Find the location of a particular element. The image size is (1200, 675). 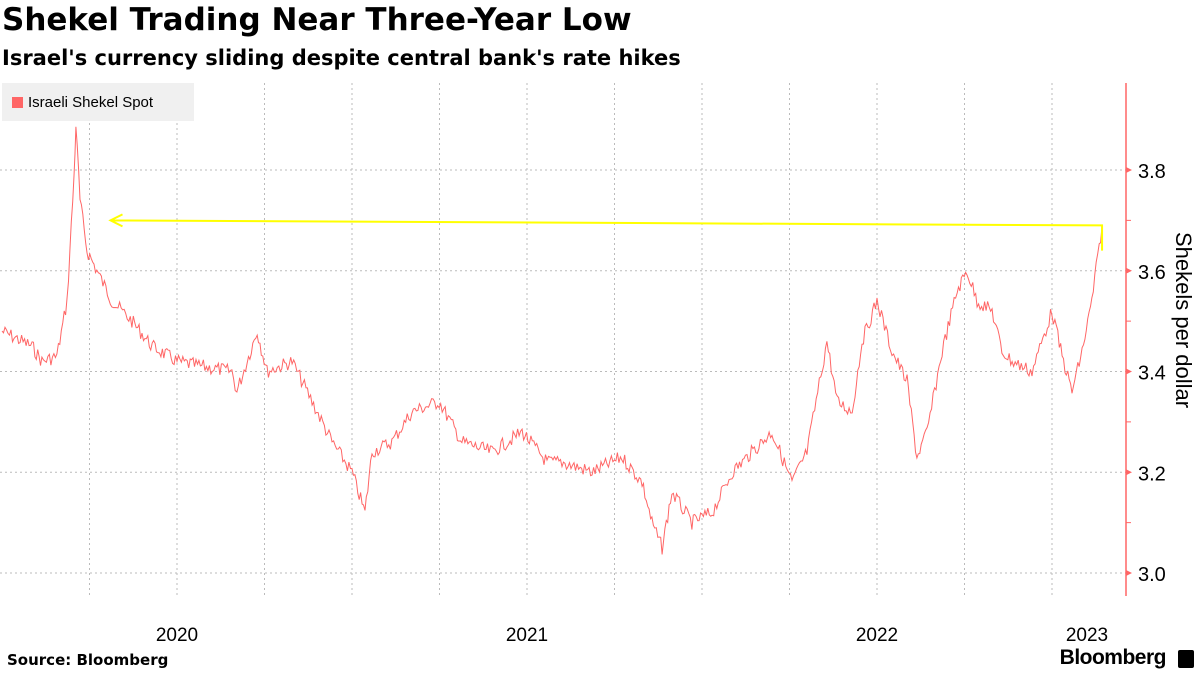

y-tick-label: 3.8 is located at coordinates (1152, 172).